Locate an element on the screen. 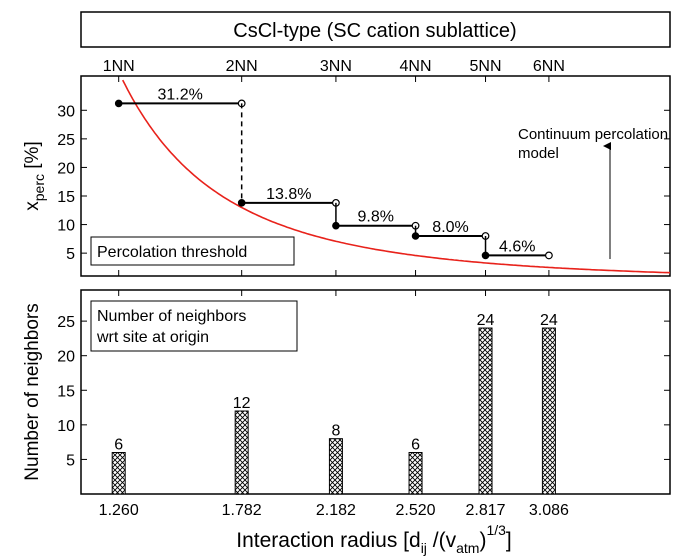 Image resolution: width=678 pixels, height=559 pixels. neighbors-box-line1: Number of neighbors is located at coordinates (171, 316).